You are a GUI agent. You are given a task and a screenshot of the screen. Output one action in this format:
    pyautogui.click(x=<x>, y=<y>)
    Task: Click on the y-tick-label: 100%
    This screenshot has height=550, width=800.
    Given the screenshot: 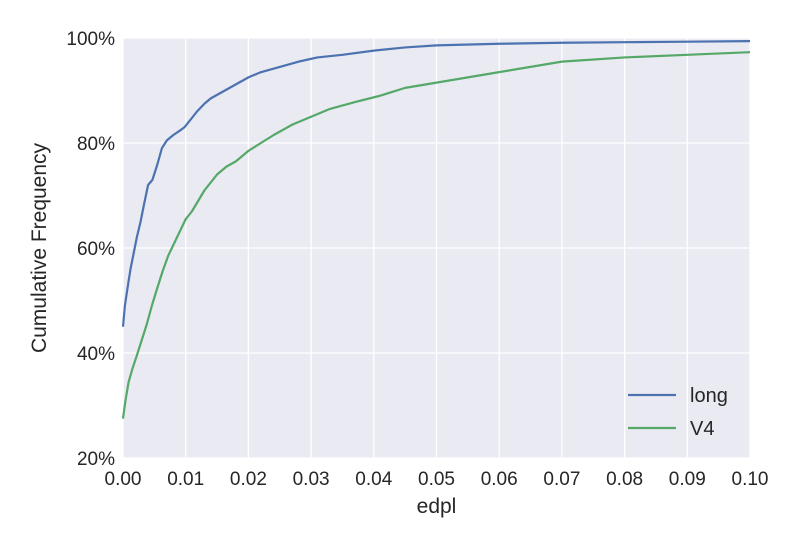 What is the action you would take?
    pyautogui.click(x=90, y=39)
    